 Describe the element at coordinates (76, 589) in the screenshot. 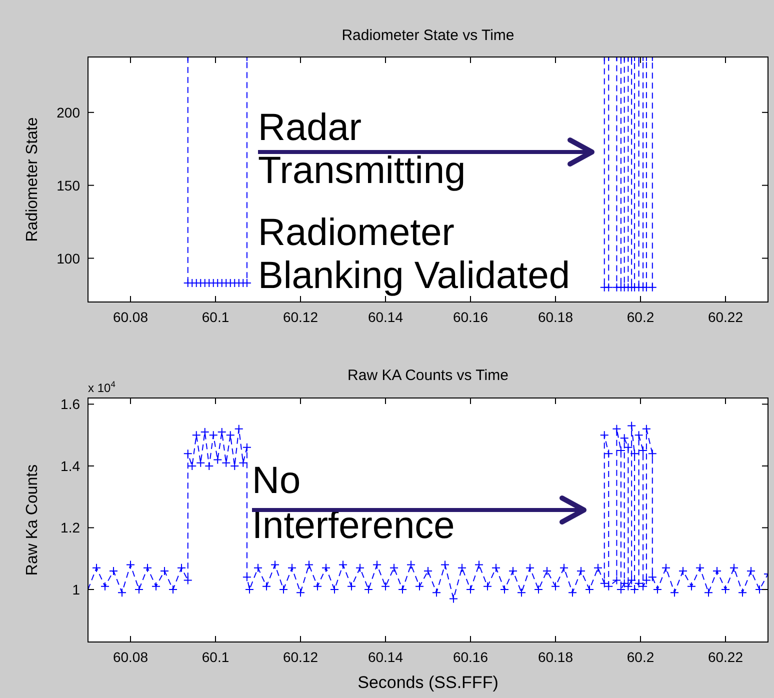

I see `y-tick-label: 1` at that location.